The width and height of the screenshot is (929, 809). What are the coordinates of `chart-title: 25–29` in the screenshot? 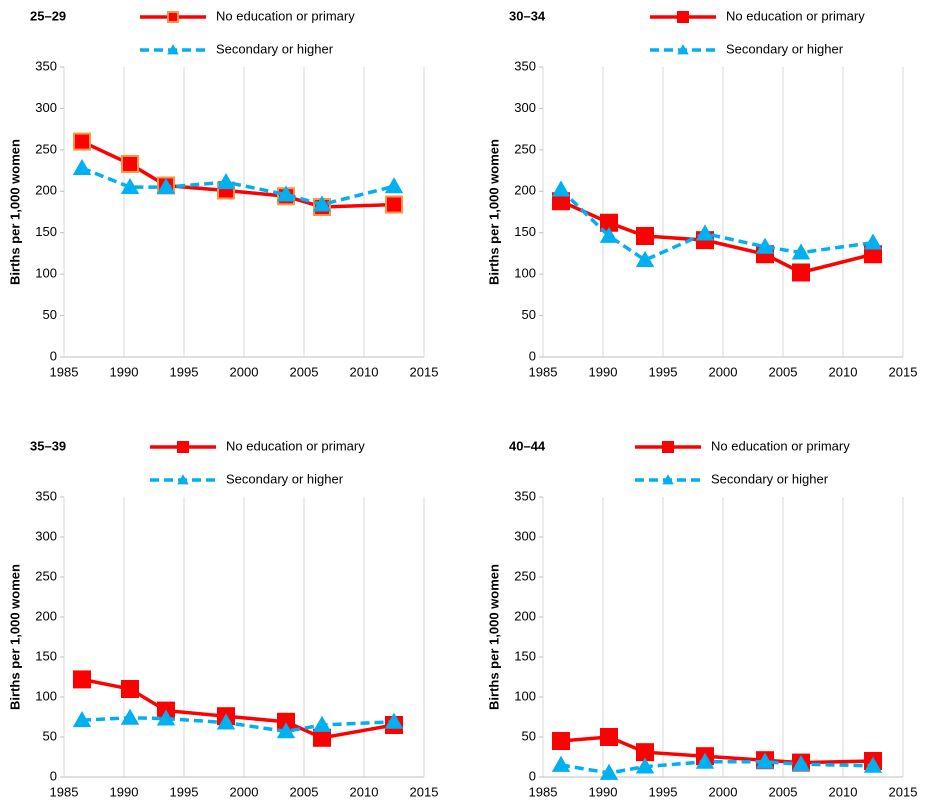 It's located at (48, 15).